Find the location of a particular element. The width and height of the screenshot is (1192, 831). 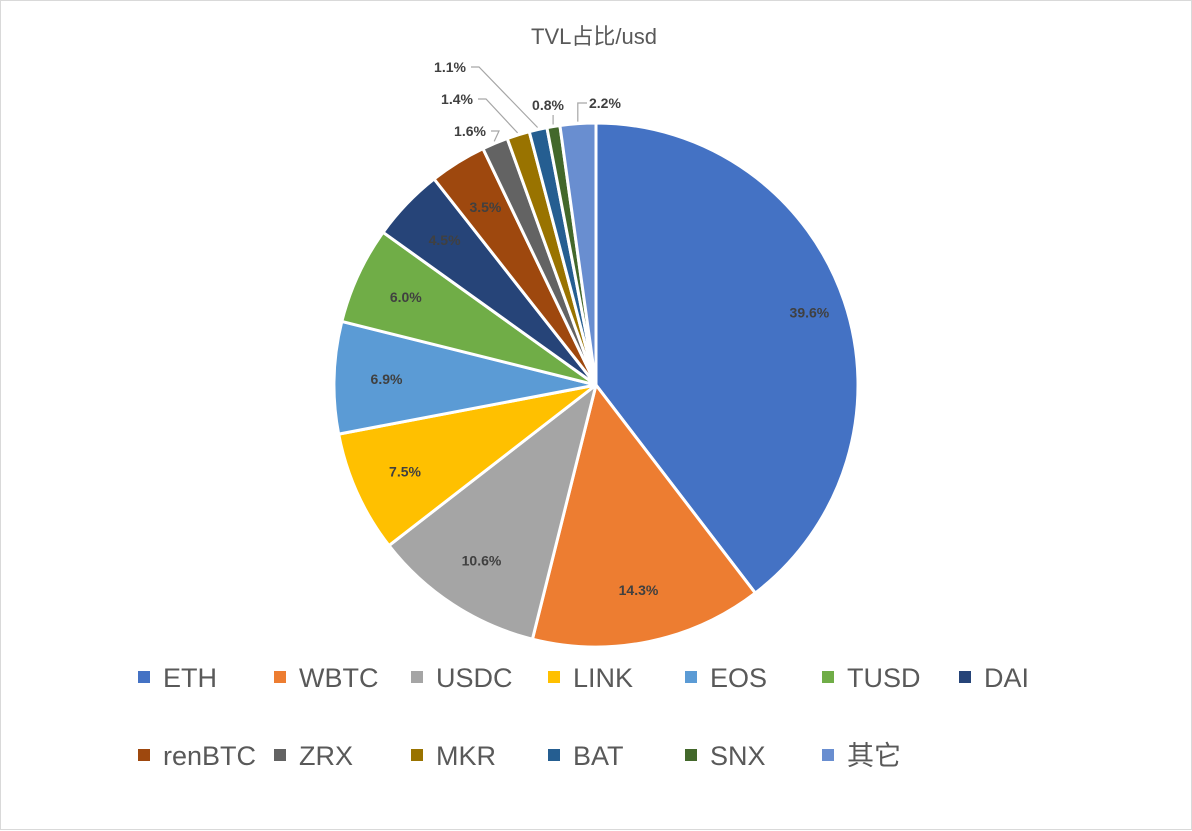

legend-swatch-dai is located at coordinates (965, 677).